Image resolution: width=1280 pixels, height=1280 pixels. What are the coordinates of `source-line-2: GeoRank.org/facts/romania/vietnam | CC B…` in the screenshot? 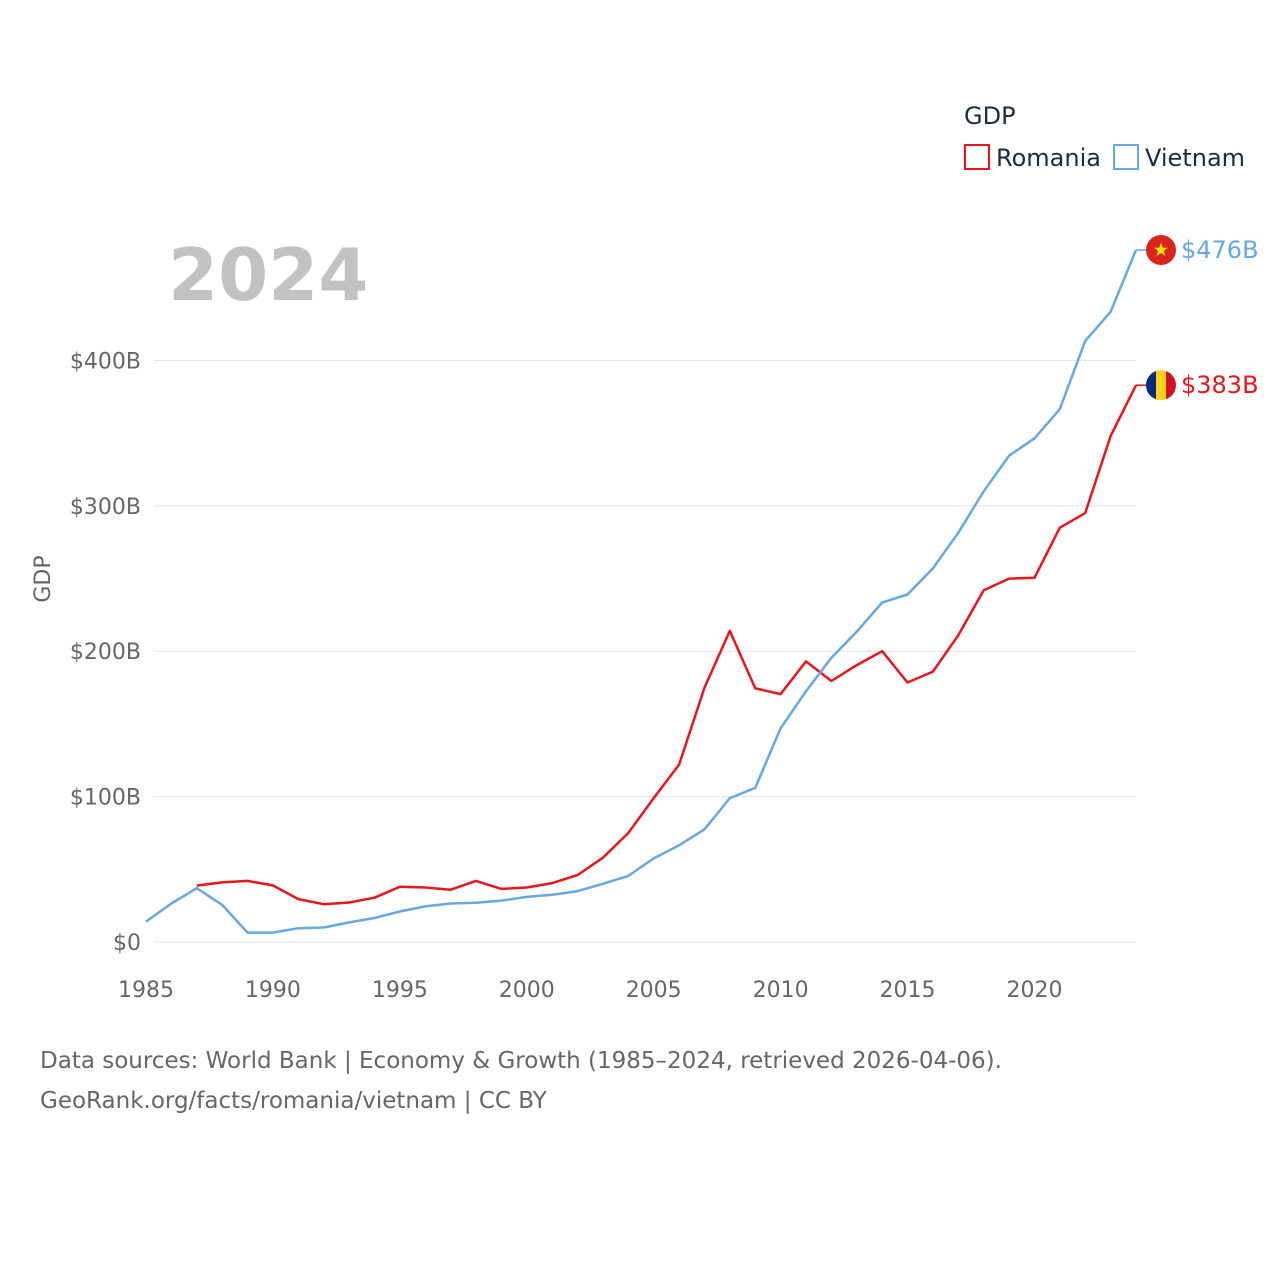 It's located at (294, 1101).